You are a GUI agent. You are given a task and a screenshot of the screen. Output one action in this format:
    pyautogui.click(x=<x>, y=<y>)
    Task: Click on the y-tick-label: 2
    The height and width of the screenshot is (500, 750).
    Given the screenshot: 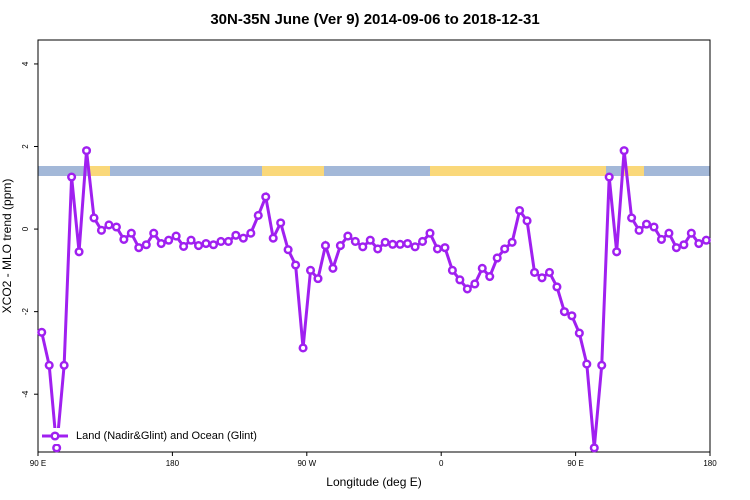 What is the action you would take?
    pyautogui.click(x=25, y=146)
    